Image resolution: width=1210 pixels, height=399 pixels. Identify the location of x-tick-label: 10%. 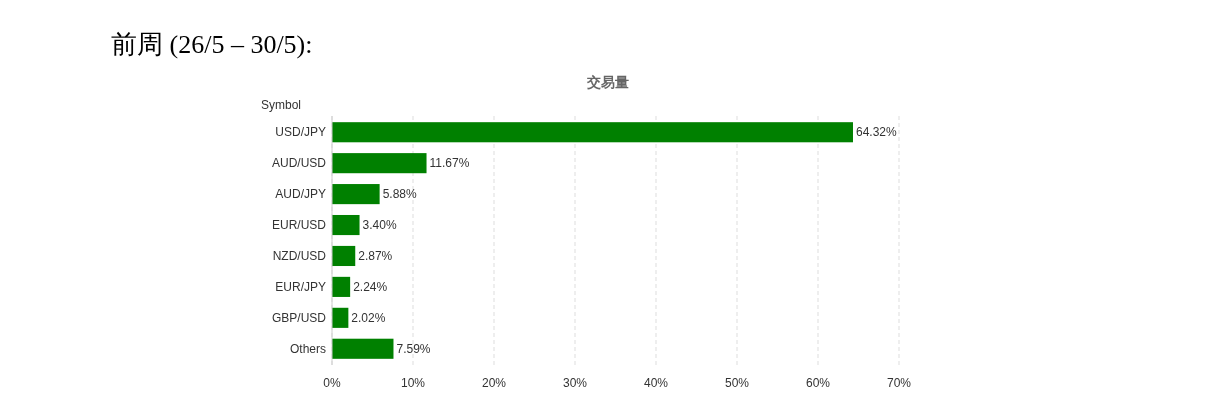
(413, 383).